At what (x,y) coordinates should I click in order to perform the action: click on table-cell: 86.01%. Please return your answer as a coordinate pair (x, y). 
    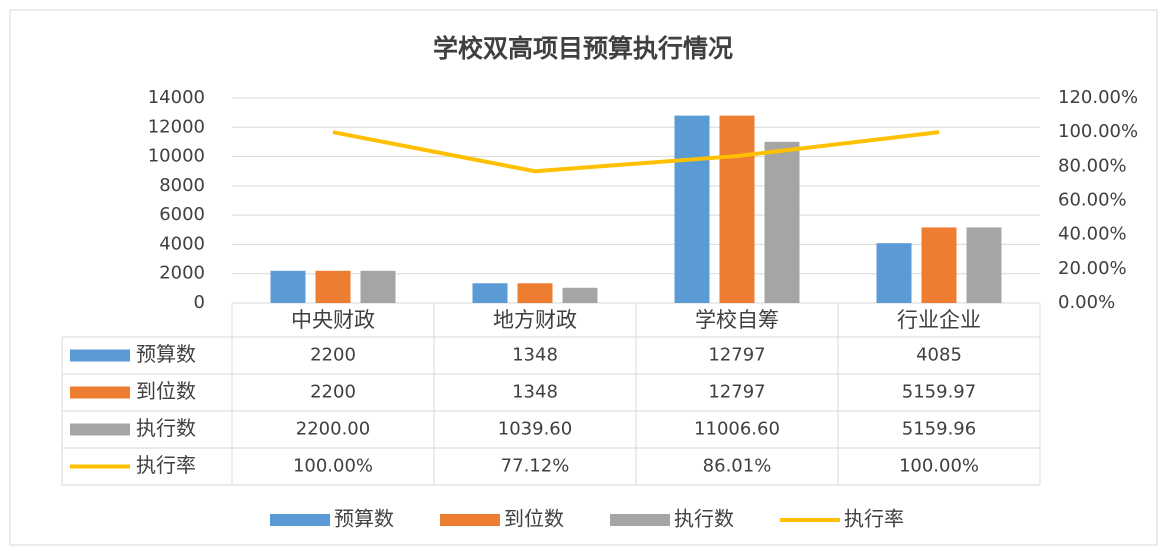
    Looking at the image, I should click on (737, 466).